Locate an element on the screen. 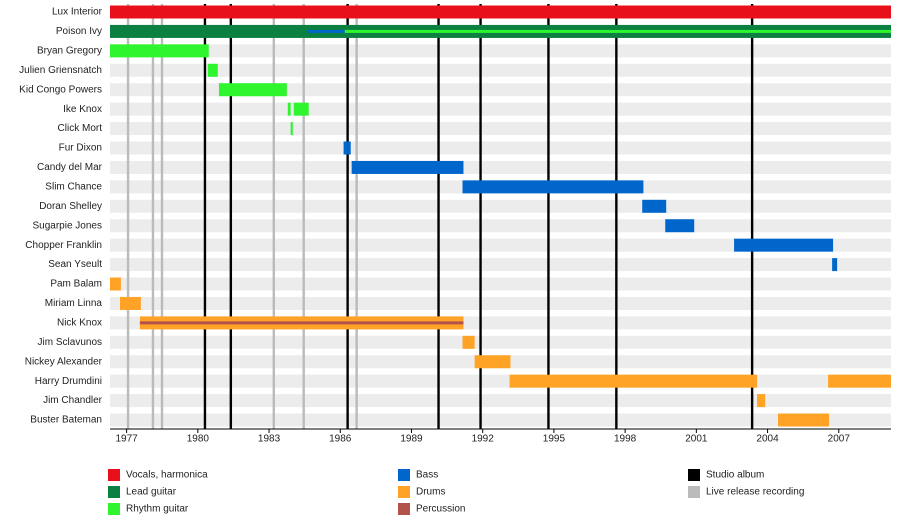 Image resolution: width=900 pixels, height=525 pixels. member-name: Nickey Alexander is located at coordinates (64, 361).